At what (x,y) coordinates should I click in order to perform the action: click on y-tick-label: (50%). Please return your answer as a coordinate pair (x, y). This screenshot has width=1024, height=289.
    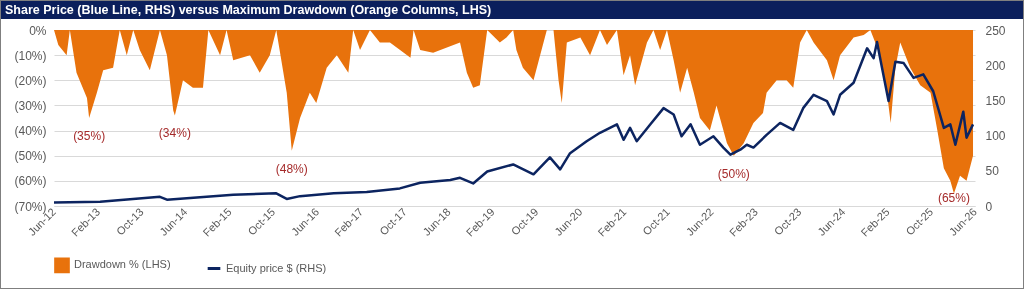
    Looking at the image, I should click on (30, 156).